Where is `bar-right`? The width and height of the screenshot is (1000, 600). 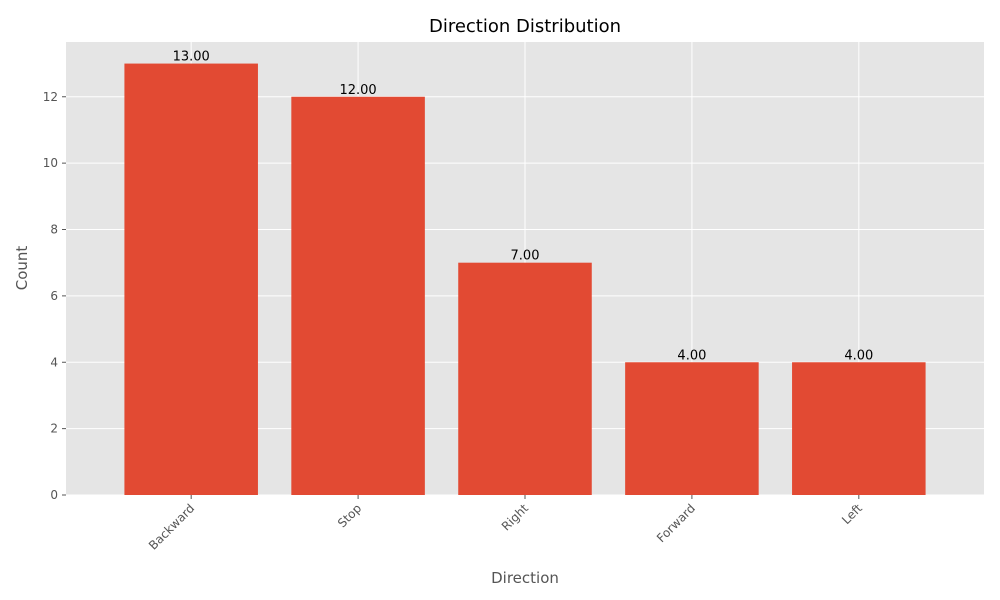 bar-right is located at coordinates (525, 378).